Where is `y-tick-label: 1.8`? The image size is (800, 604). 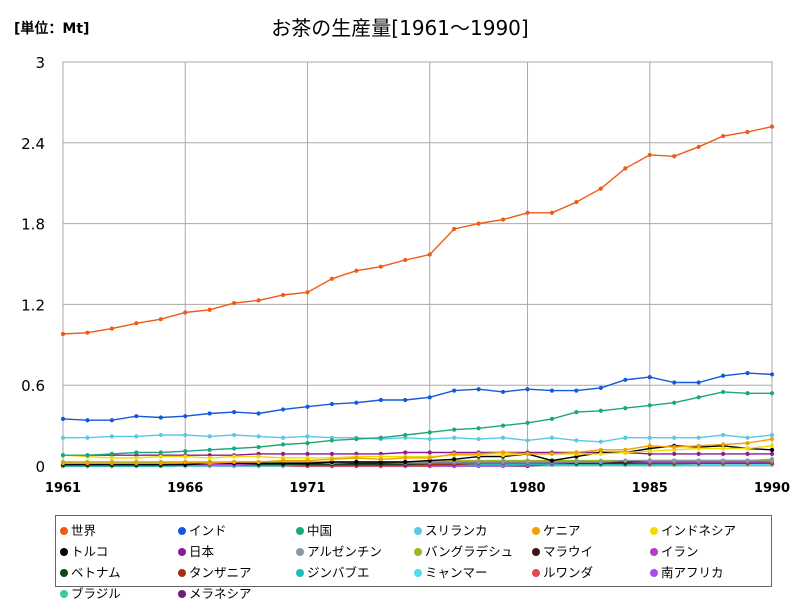
y-tick-label: 1.8 is located at coordinates (33, 225).